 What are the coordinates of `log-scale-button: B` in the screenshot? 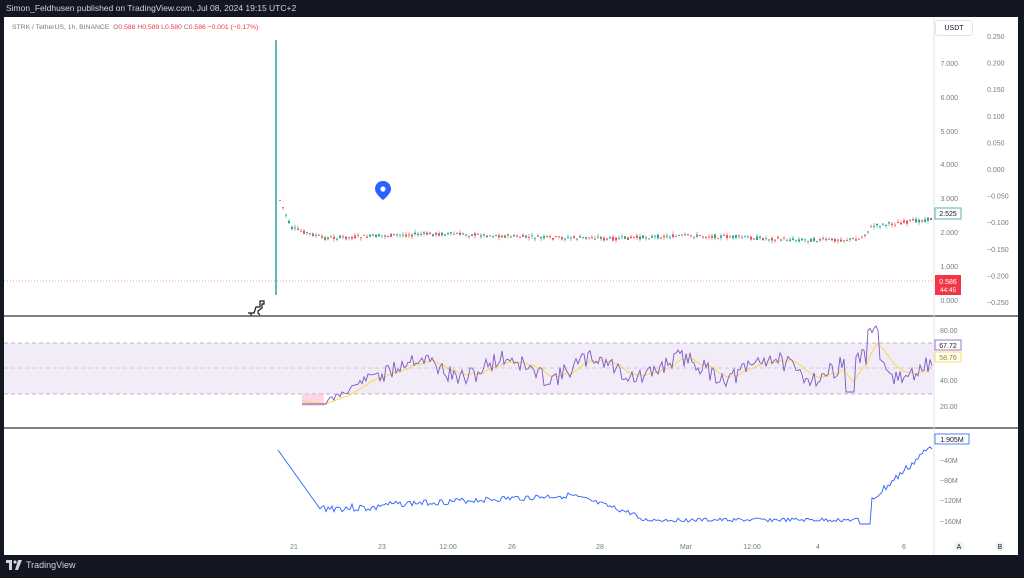 It's located at (1000, 546).